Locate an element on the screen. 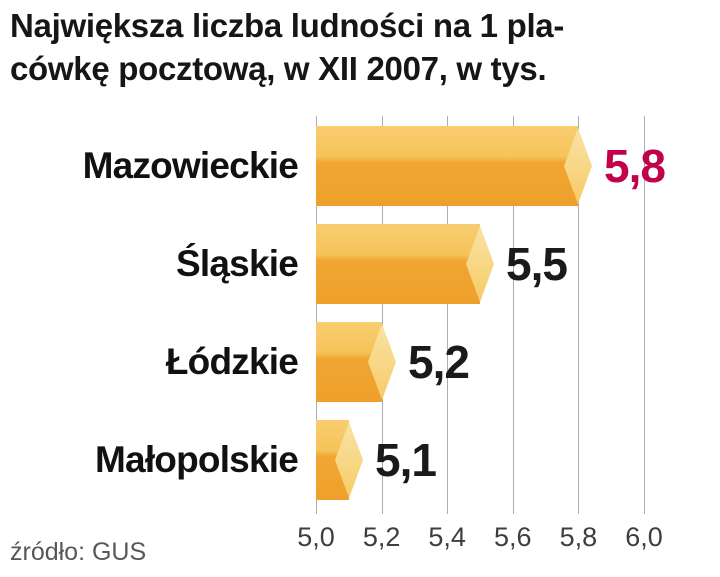 The image size is (720, 577). chart-title-line1: Największa liczba ludności na 1 pla- is located at coordinates (287, 25).